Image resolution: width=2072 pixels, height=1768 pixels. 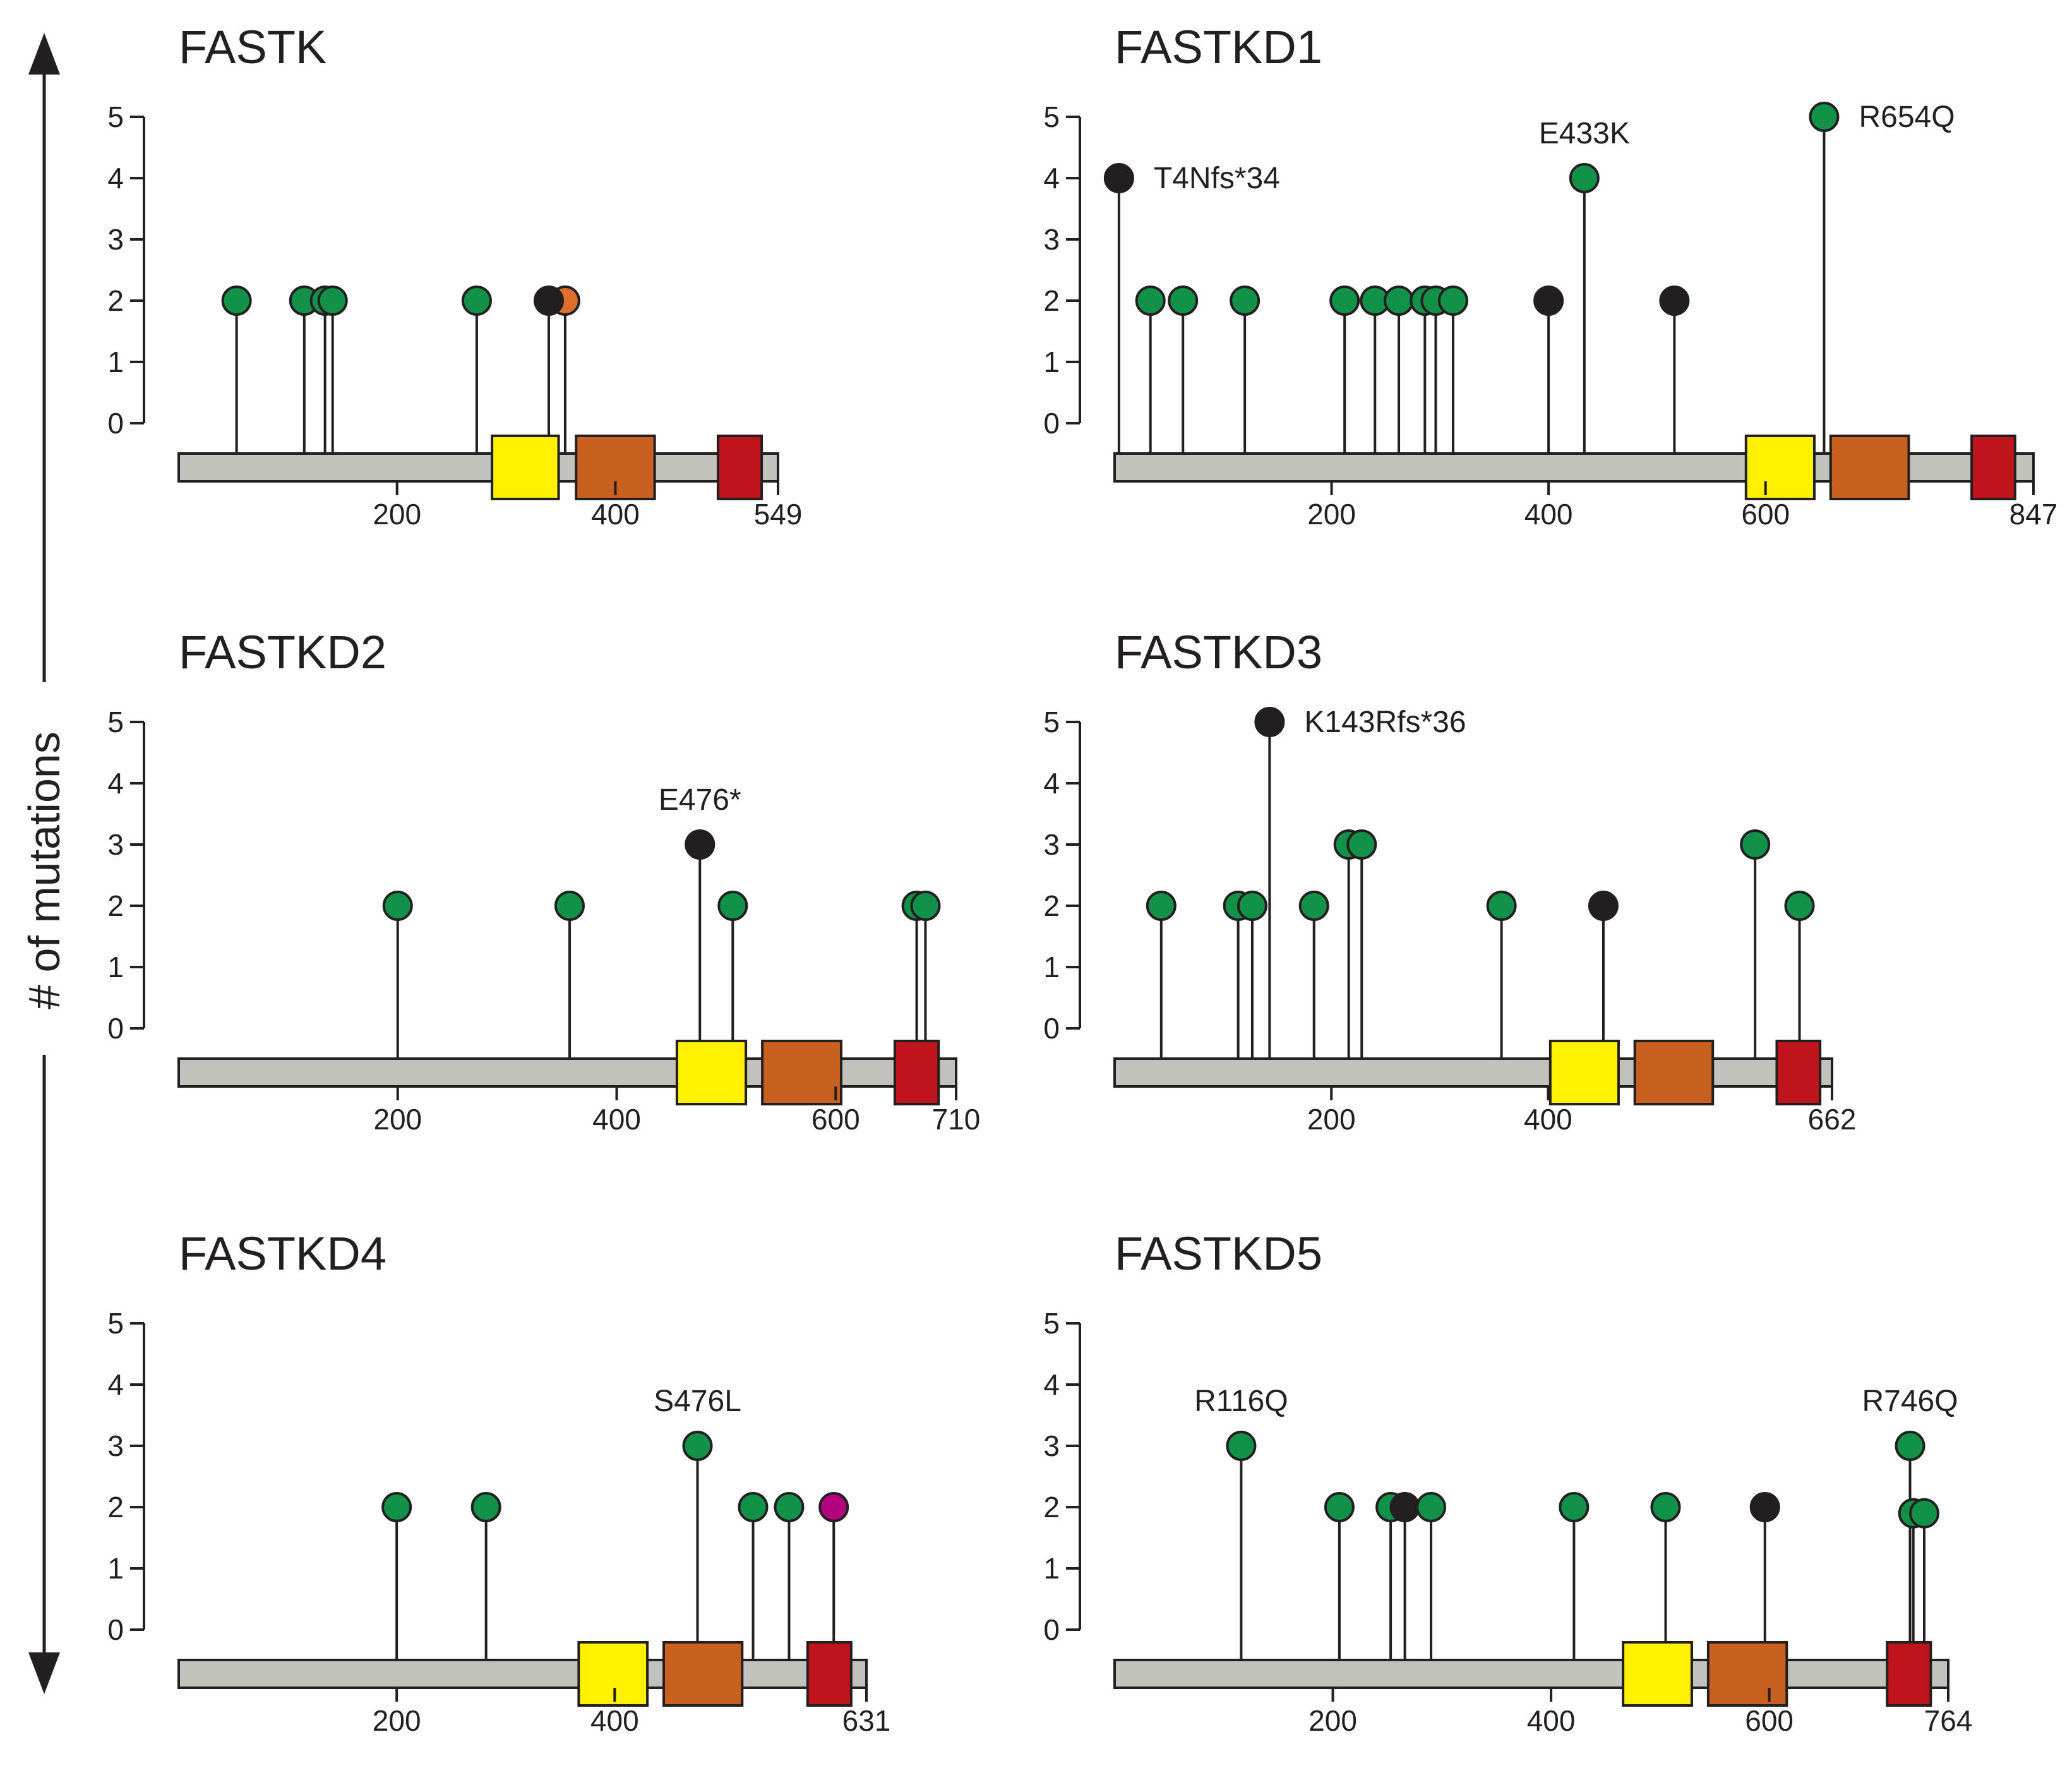 What do you see at coordinates (1385, 722) in the screenshot?
I see `mutation-label: K143Rfs*36` at bounding box center [1385, 722].